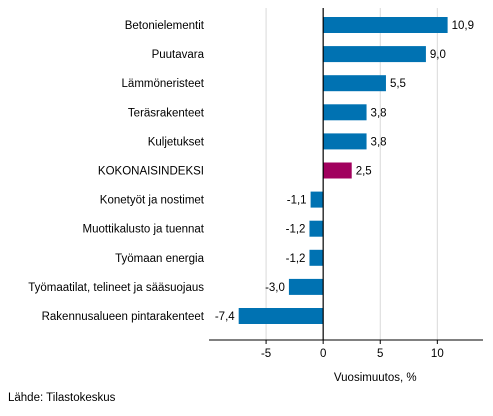 The height and width of the screenshot is (416, 493). What do you see at coordinates (463, 26) in the screenshot?
I see `data-label: 10,9` at bounding box center [463, 26].